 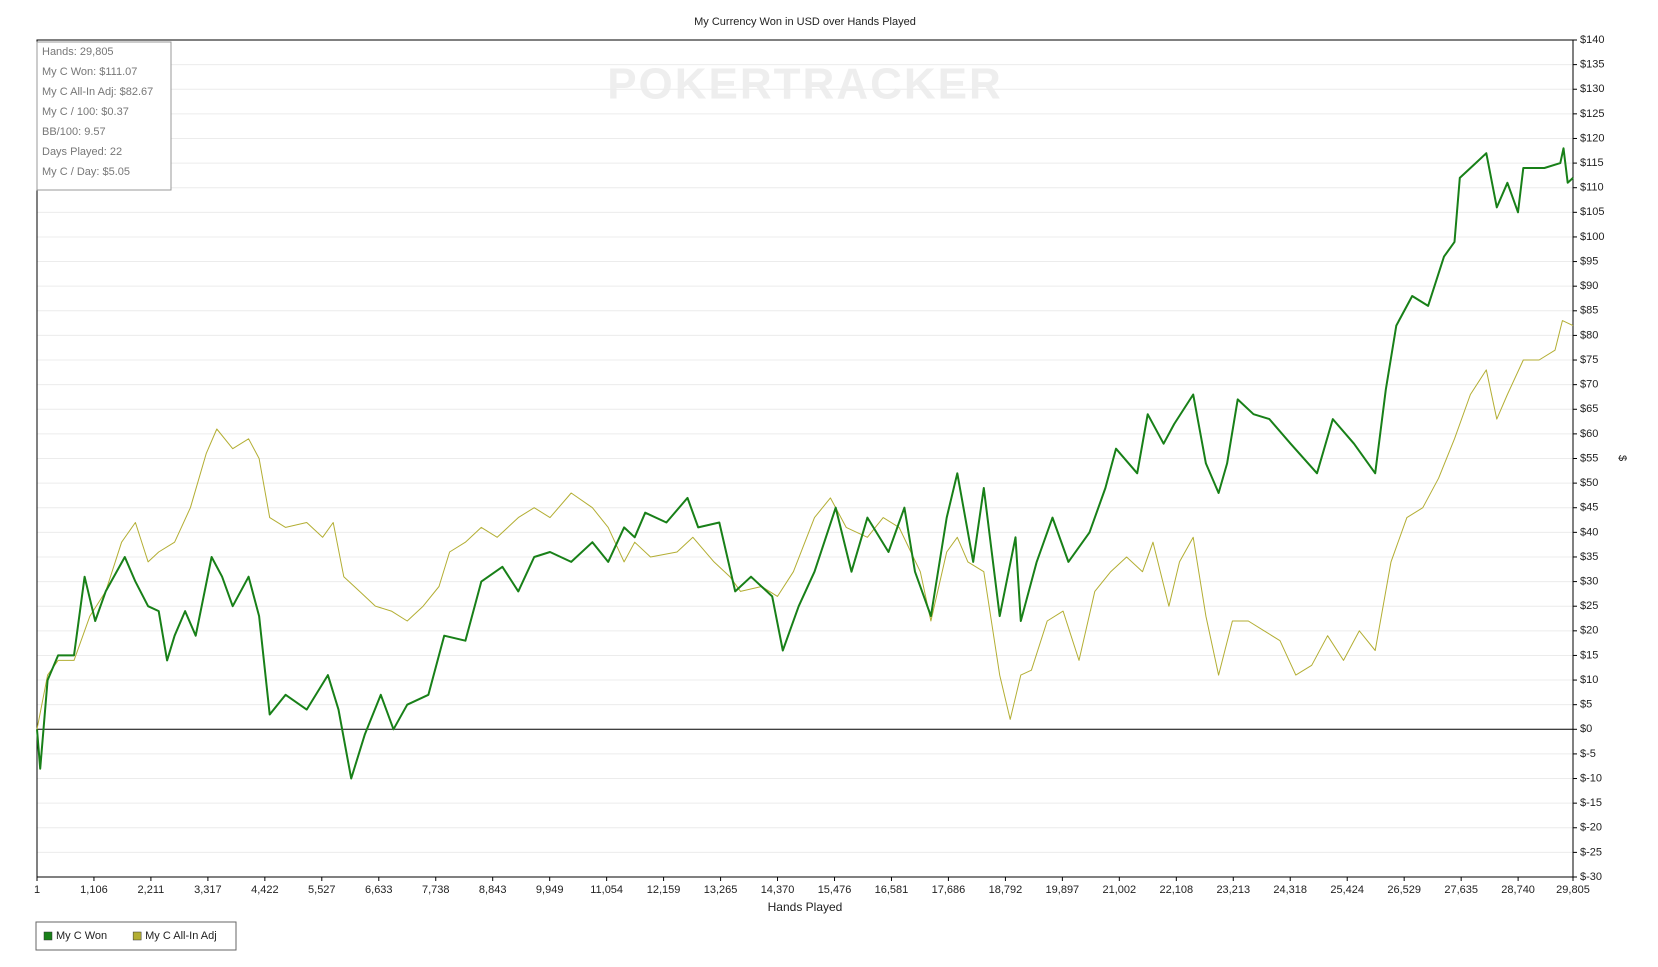 I want to click on y-tick-label: $125, so click(x=1592, y=114).